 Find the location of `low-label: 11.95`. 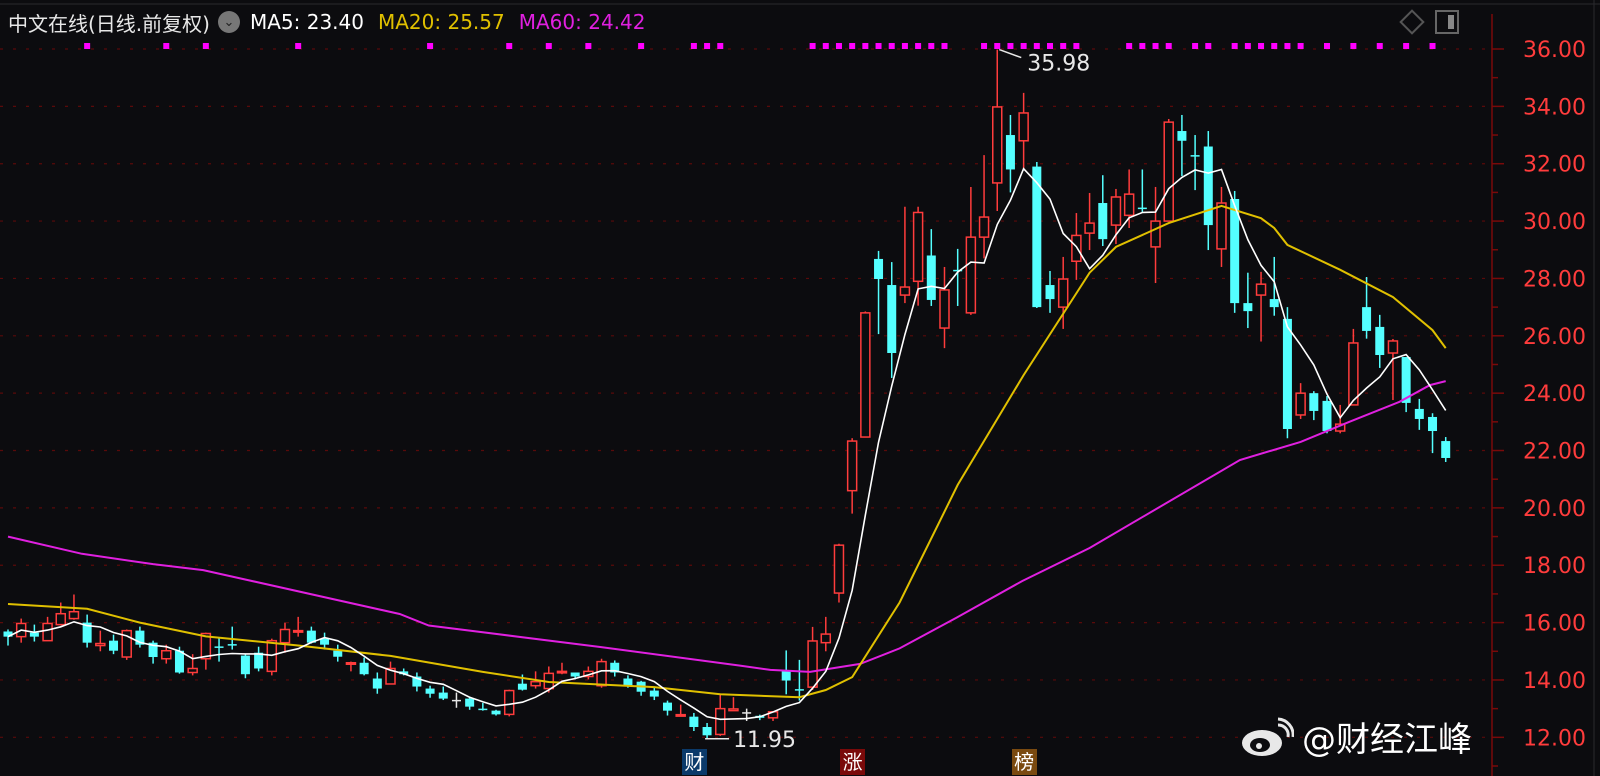

low-label: 11.95 is located at coordinates (764, 740).